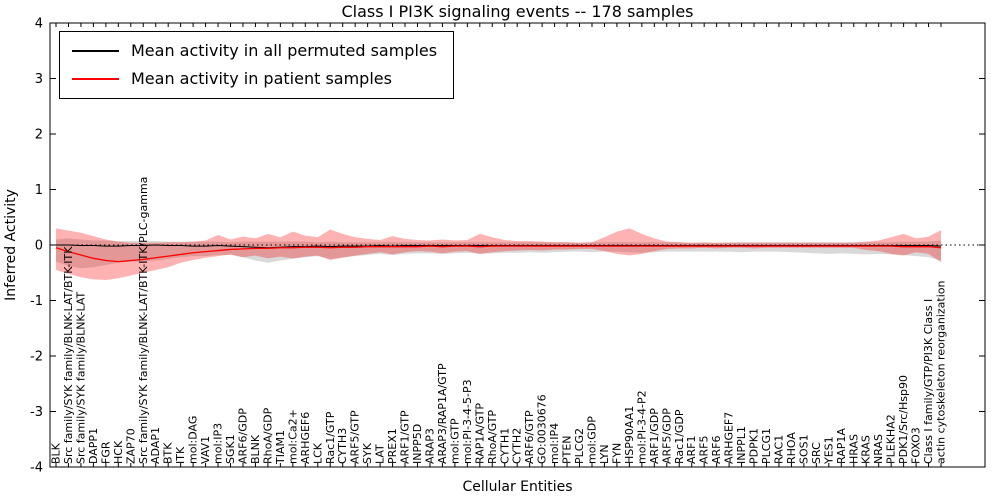  I want to click on x-tick-label: FGR, so click(105, 452).